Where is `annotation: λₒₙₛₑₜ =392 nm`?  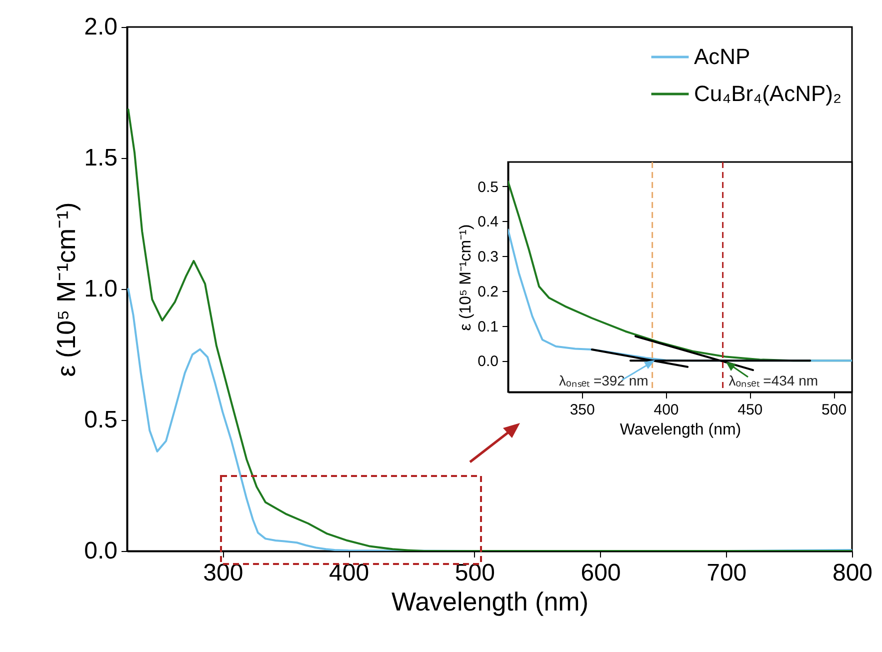 annotation: λₒₙₛₑₜ =392 nm is located at coordinates (603, 380).